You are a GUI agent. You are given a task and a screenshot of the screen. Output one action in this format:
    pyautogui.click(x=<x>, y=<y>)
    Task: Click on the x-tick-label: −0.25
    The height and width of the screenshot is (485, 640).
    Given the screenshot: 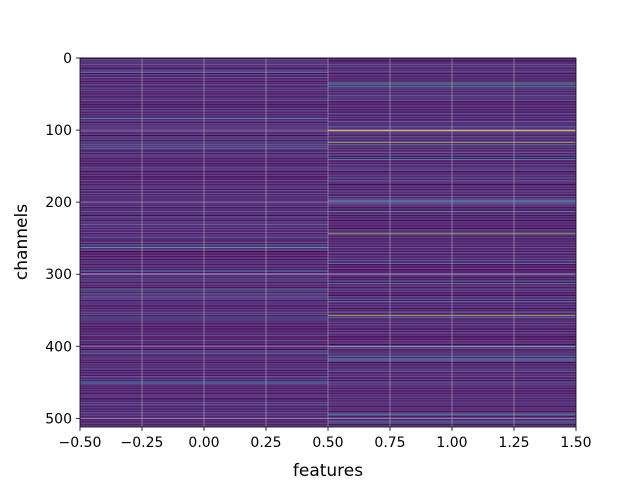 What is the action you would take?
    pyautogui.click(x=142, y=443)
    